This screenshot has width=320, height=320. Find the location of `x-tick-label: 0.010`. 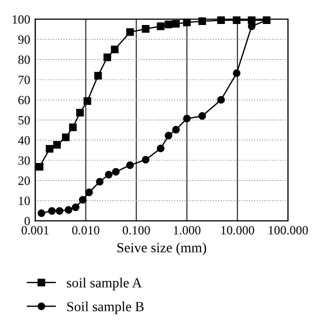

x-tick-label: 0.010 is located at coordinates (86, 230).